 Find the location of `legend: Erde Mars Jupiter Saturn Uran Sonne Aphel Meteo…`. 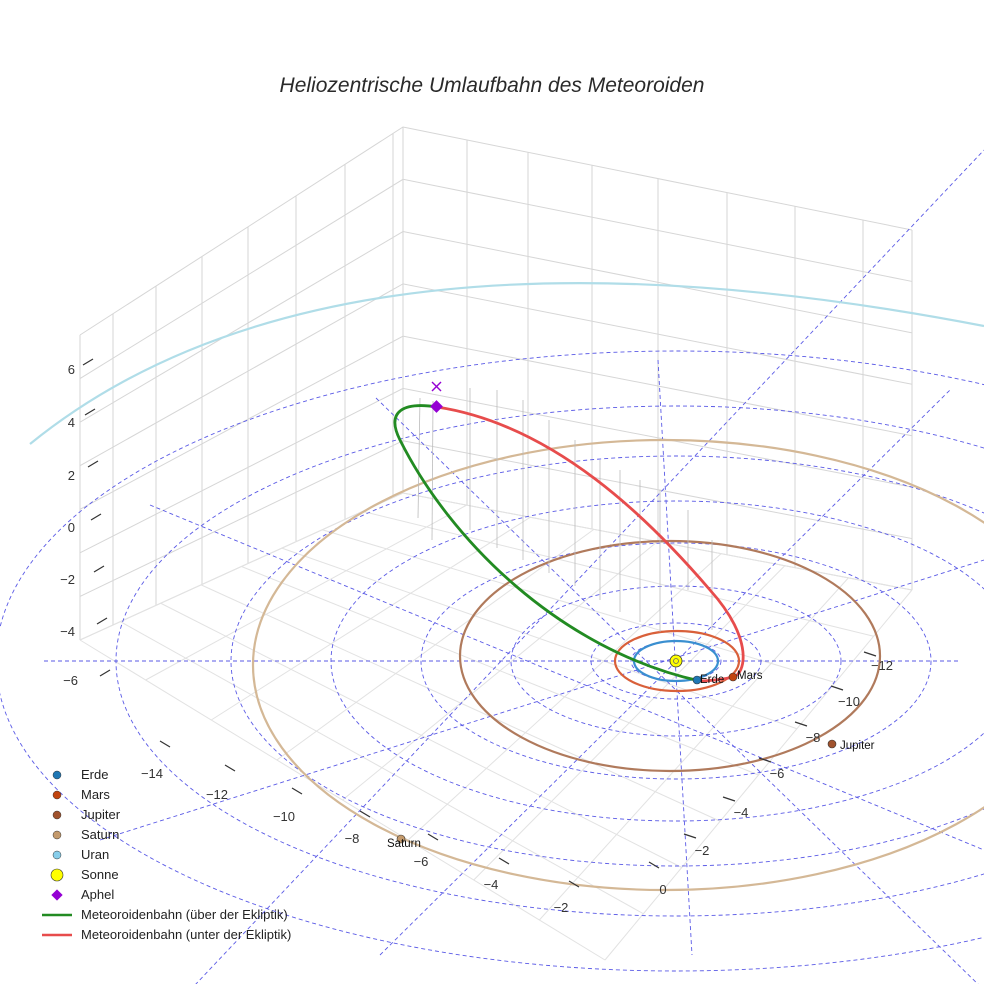

legend: Erde Mars Jupiter Saturn Uran Sonne Aphel Meteo… is located at coordinates (166, 854).